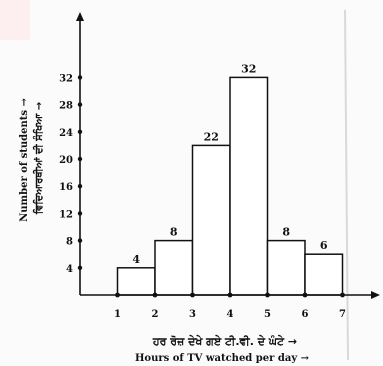 The height and width of the screenshot is (366, 383). I want to click on x-tick-label: 2, so click(155, 314).